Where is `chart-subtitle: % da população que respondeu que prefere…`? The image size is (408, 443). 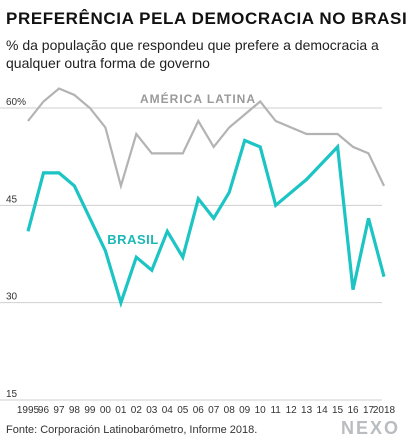
chart-subtitle: % da população que respondeu que prefere… is located at coordinates (192, 54).